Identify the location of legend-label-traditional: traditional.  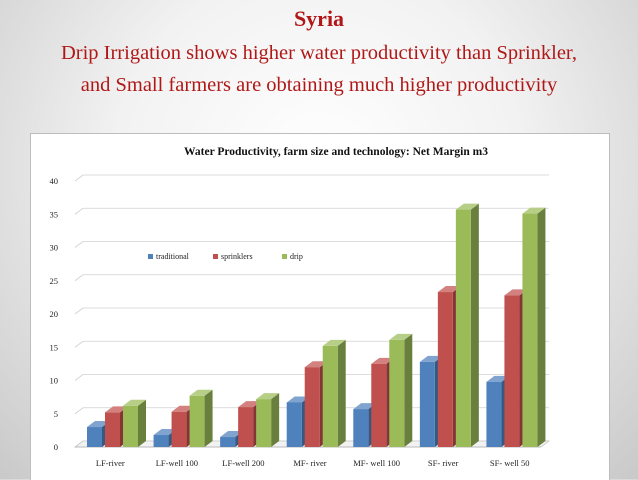
(173, 256).